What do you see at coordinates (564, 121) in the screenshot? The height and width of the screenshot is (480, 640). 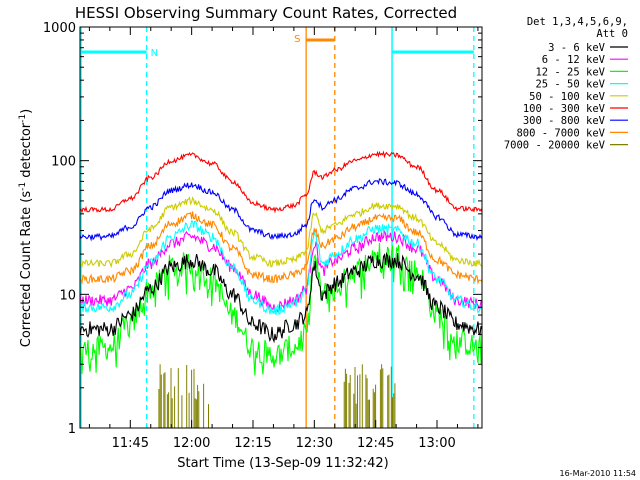 I see `legend-label-6: 300 - 800 keV` at bounding box center [564, 121].